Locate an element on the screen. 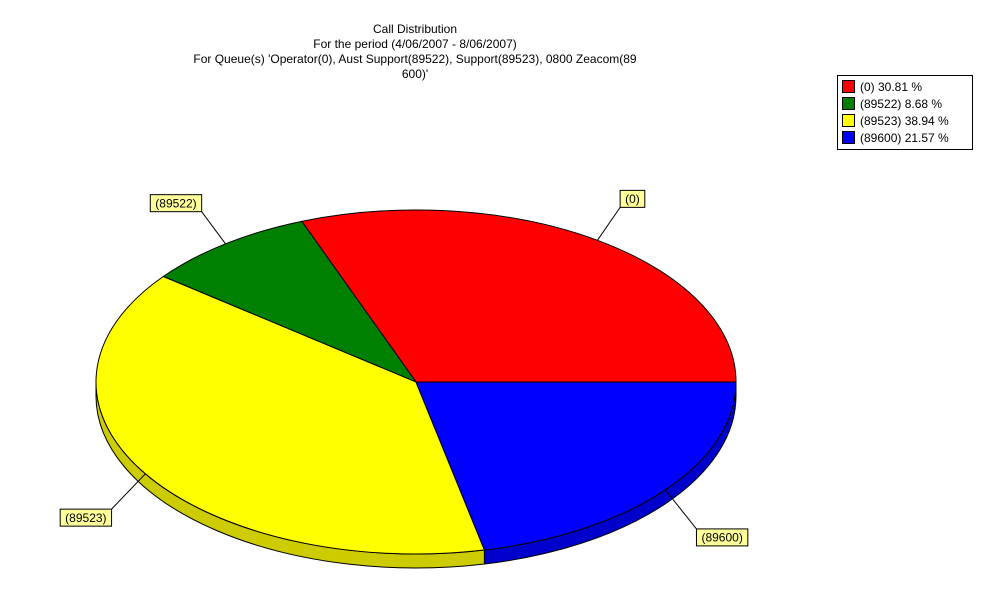 Image resolution: width=988 pixels, height=607 pixels. slice-label-text: (89522) is located at coordinates (175, 203).